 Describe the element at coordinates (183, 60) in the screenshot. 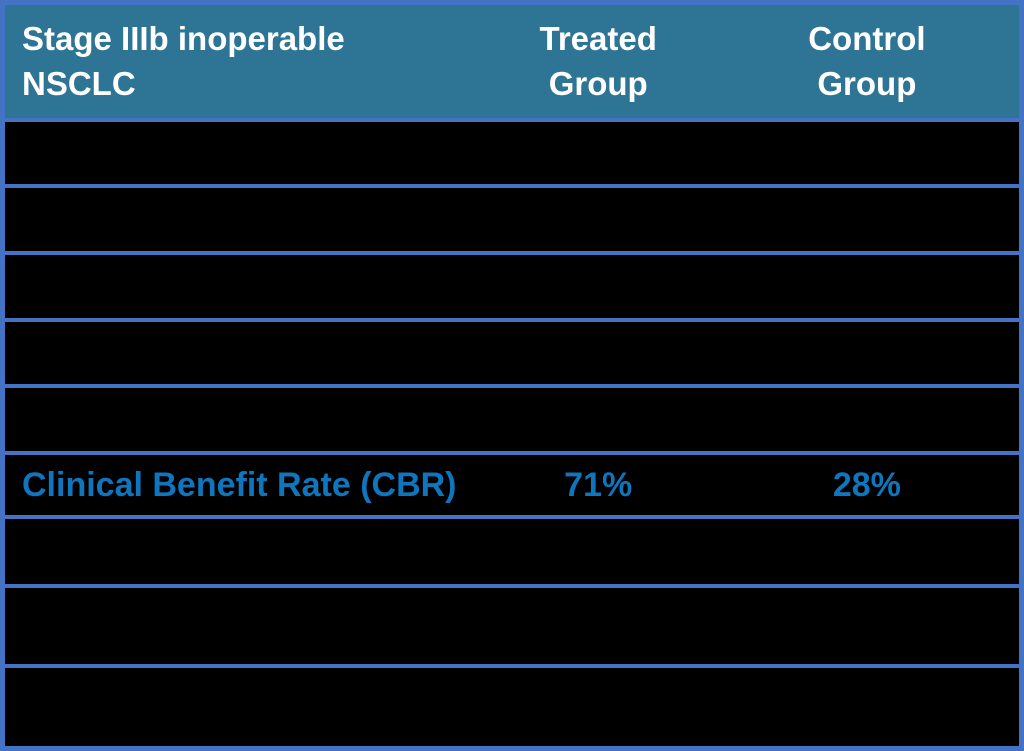

I see `header-stage-title: Stage IIIb inoperable NSCLC` at that location.